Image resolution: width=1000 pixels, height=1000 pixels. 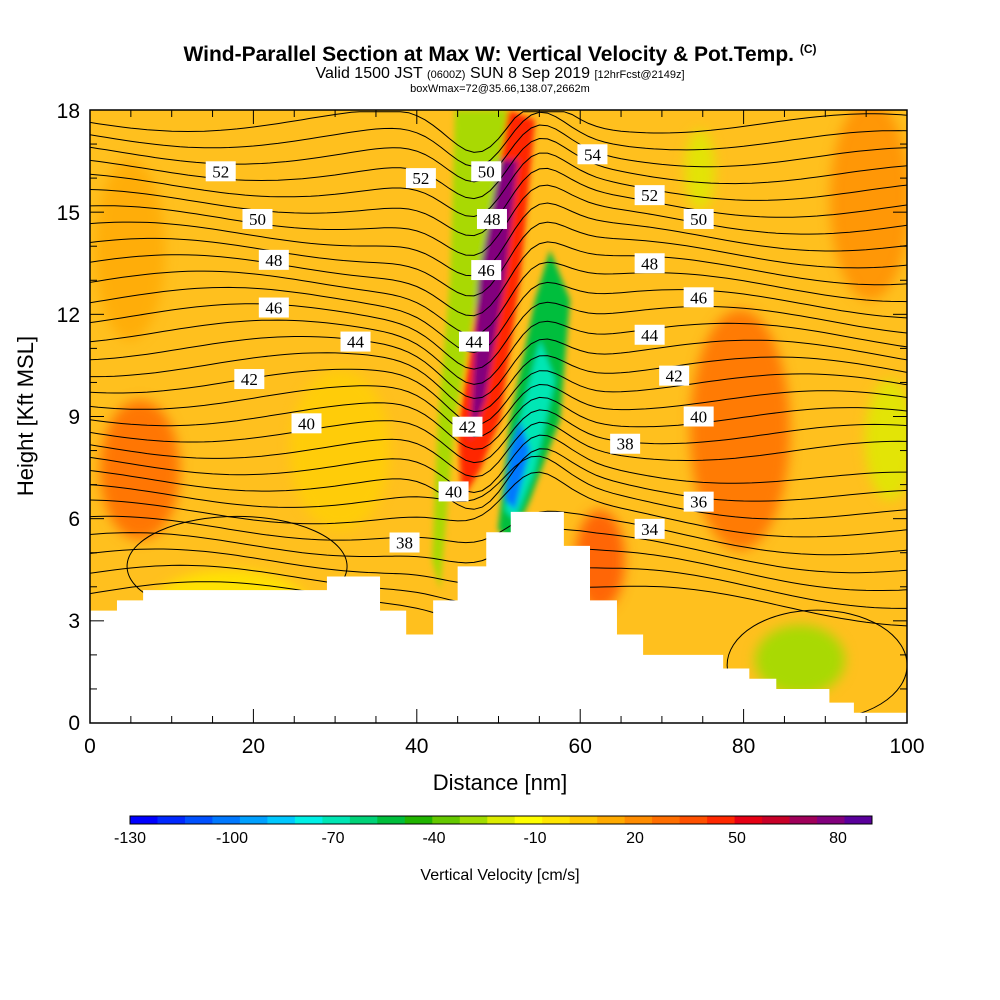 I want to click on x-axis-title: Distance [nm], so click(x=500, y=782).